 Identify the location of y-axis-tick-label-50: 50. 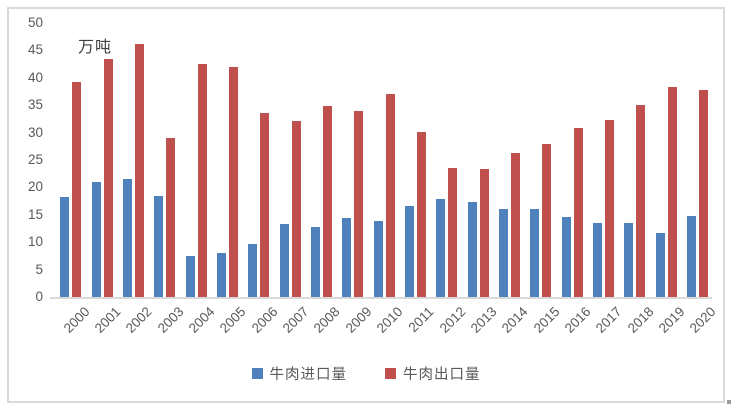
(35, 22).